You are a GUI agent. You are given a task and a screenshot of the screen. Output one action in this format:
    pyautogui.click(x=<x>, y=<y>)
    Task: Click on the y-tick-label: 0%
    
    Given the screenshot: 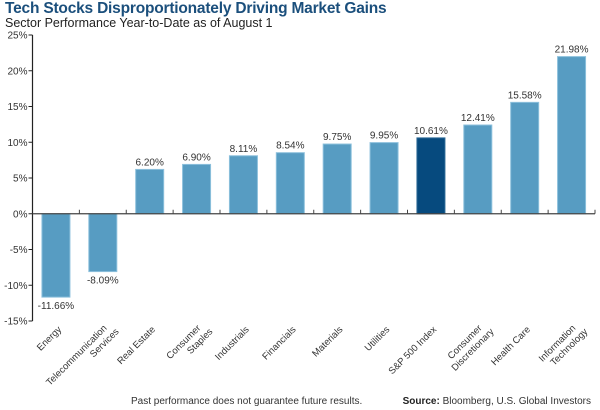 What is the action you would take?
    pyautogui.click(x=20, y=214)
    